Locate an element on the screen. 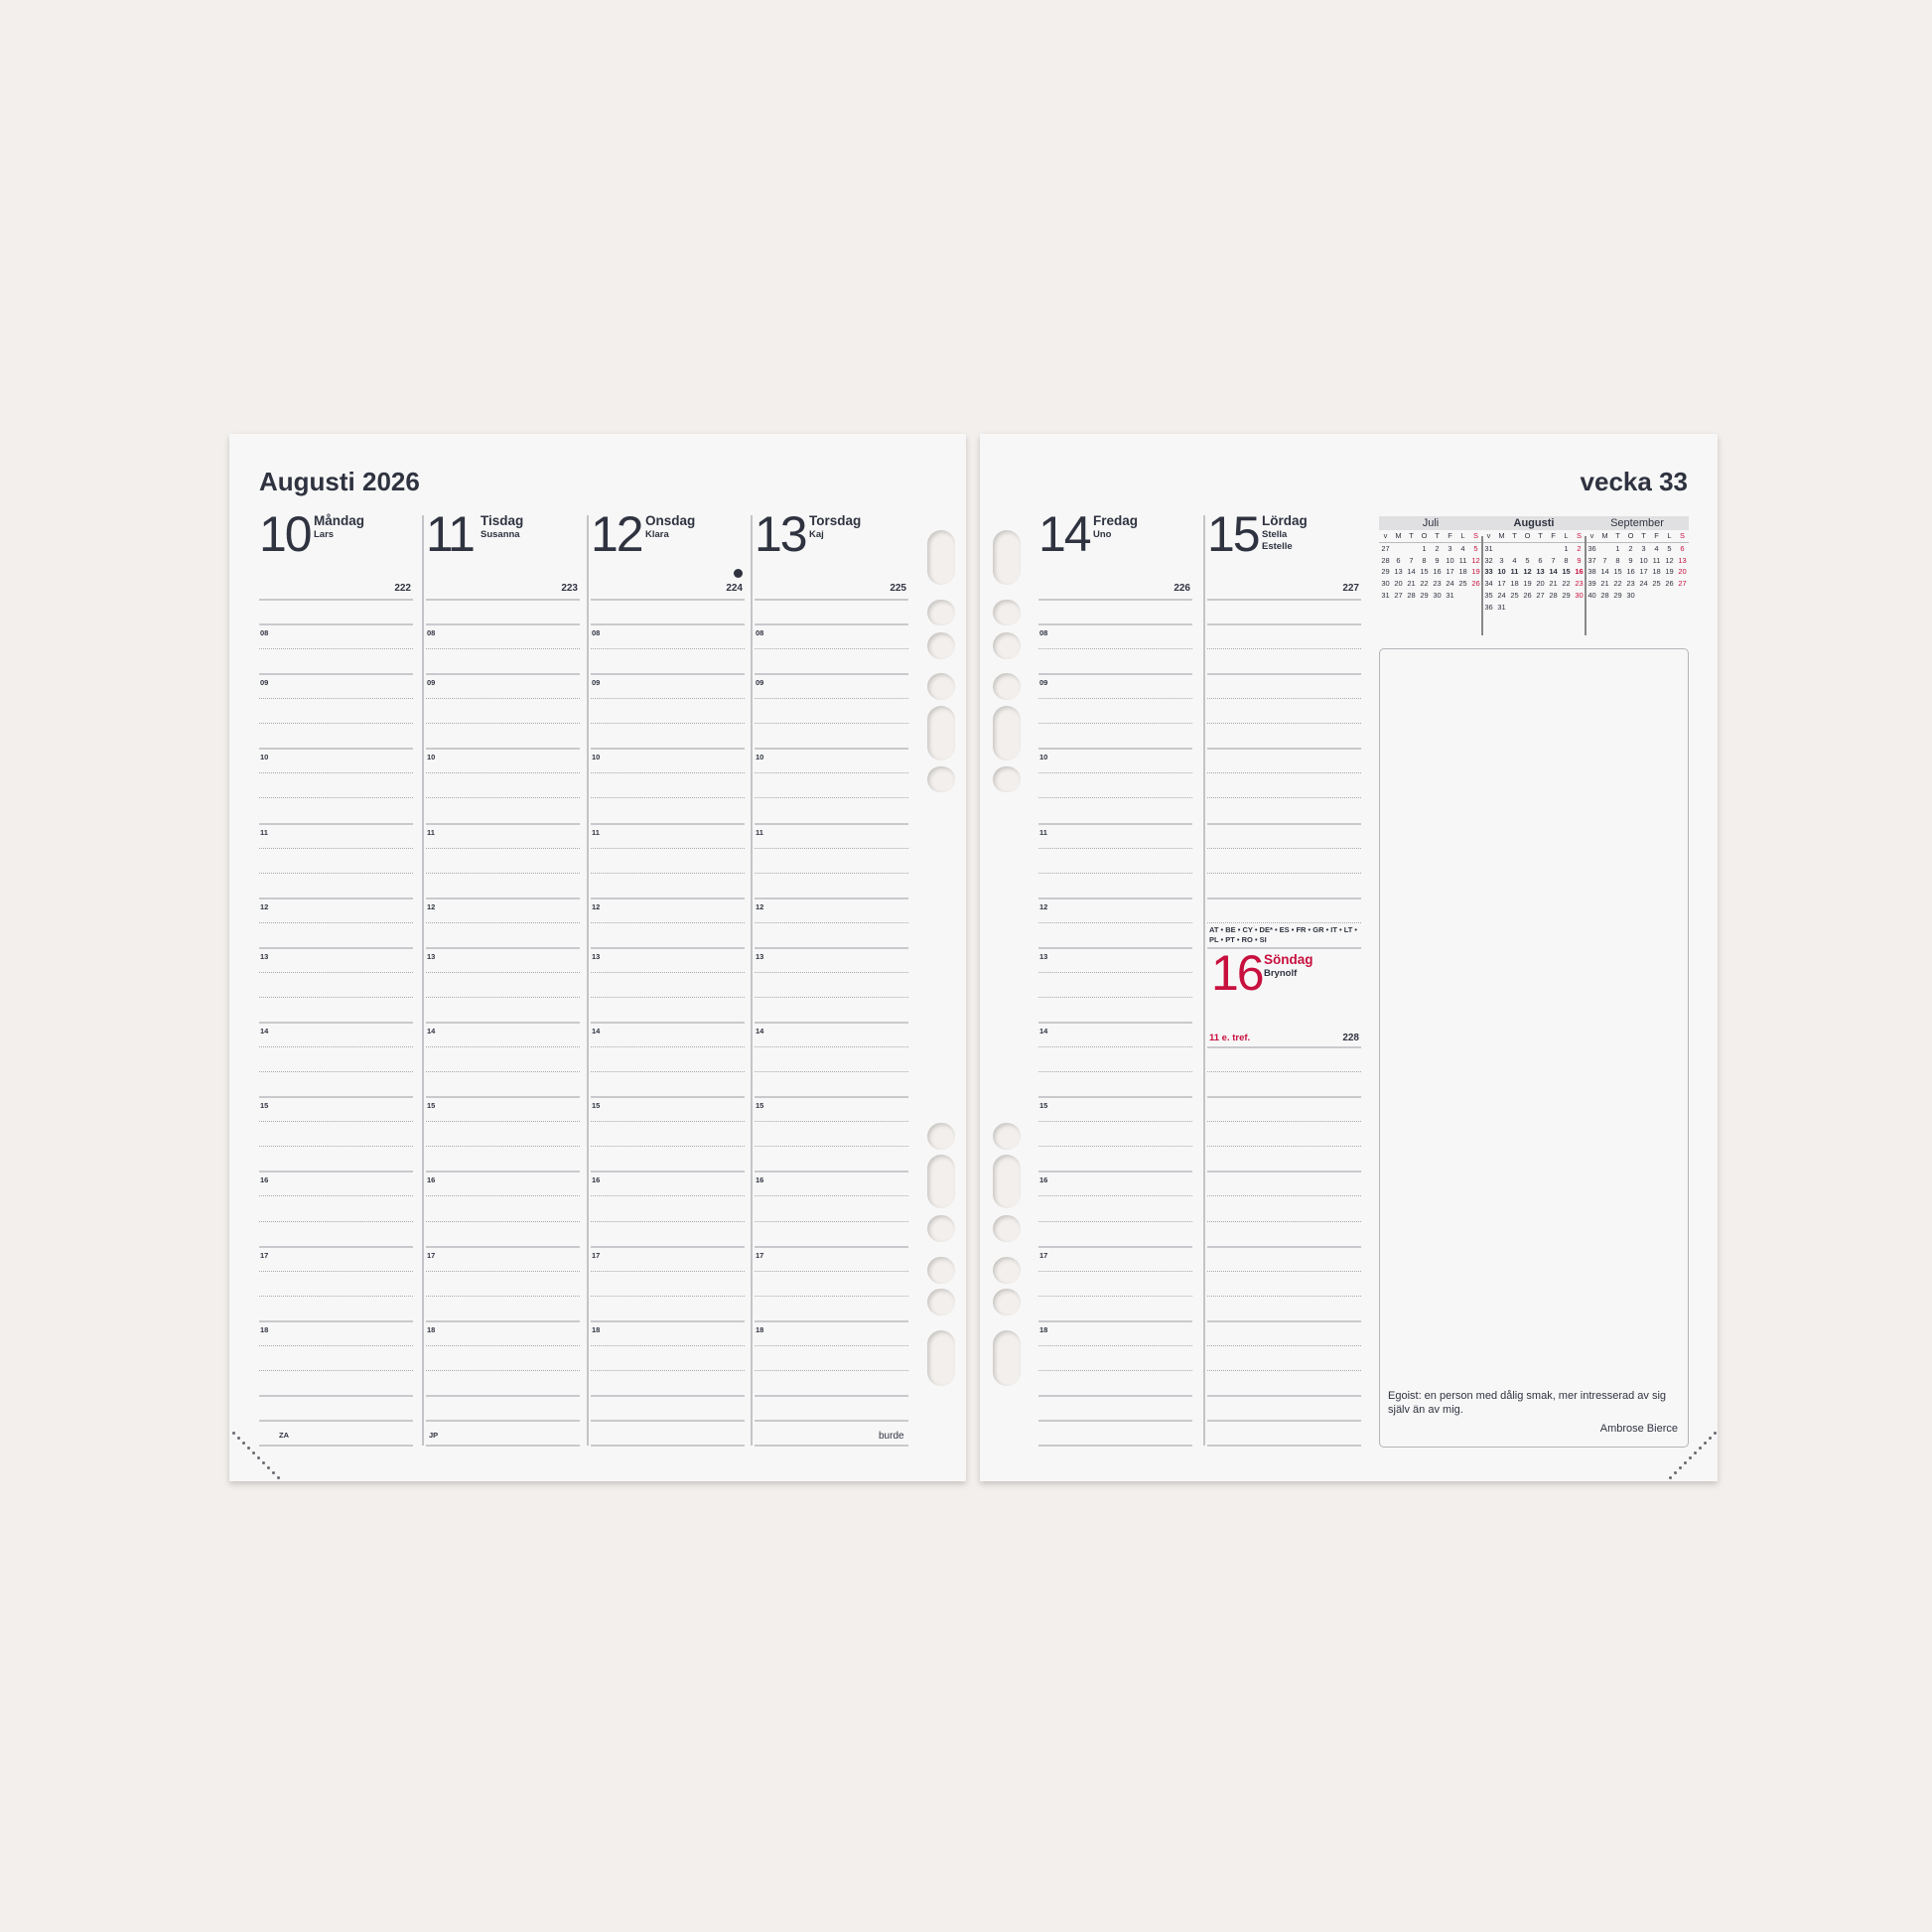  mini-date: 18 is located at coordinates (1515, 584).